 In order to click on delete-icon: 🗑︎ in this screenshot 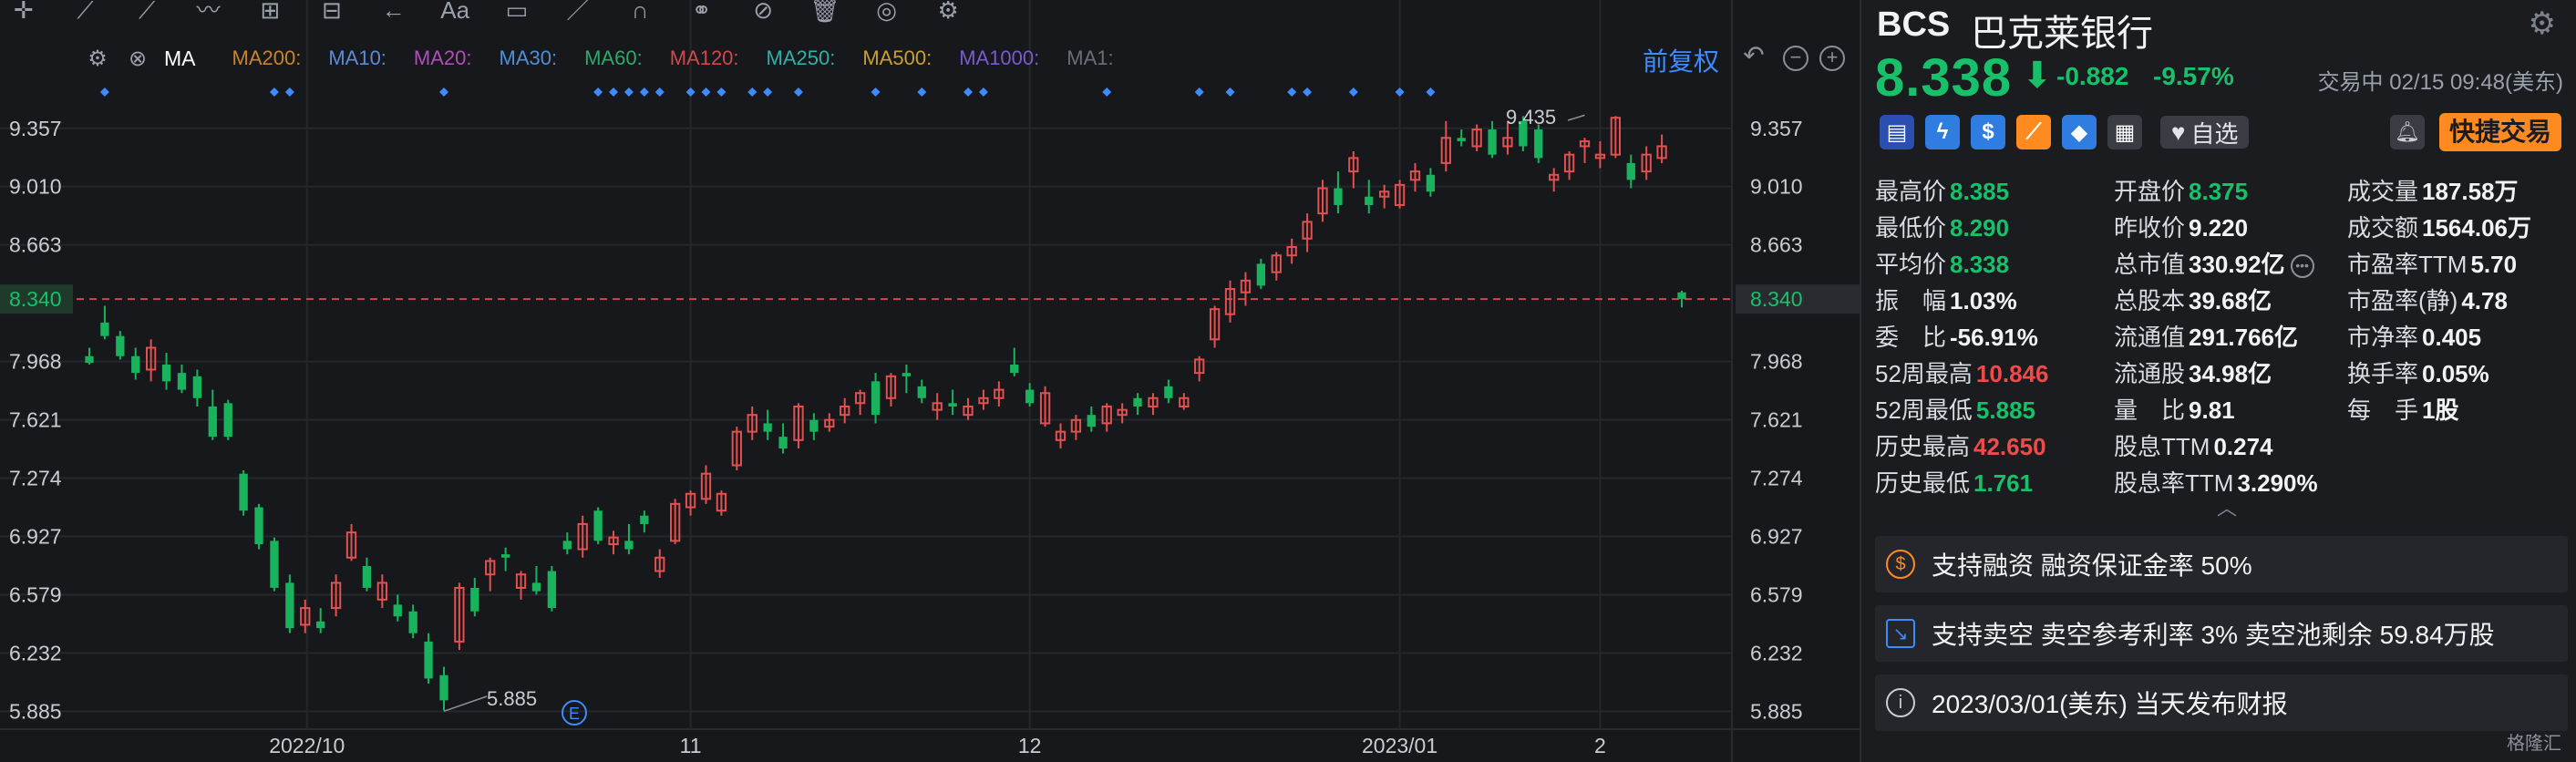, I will do `click(824, 12)`.